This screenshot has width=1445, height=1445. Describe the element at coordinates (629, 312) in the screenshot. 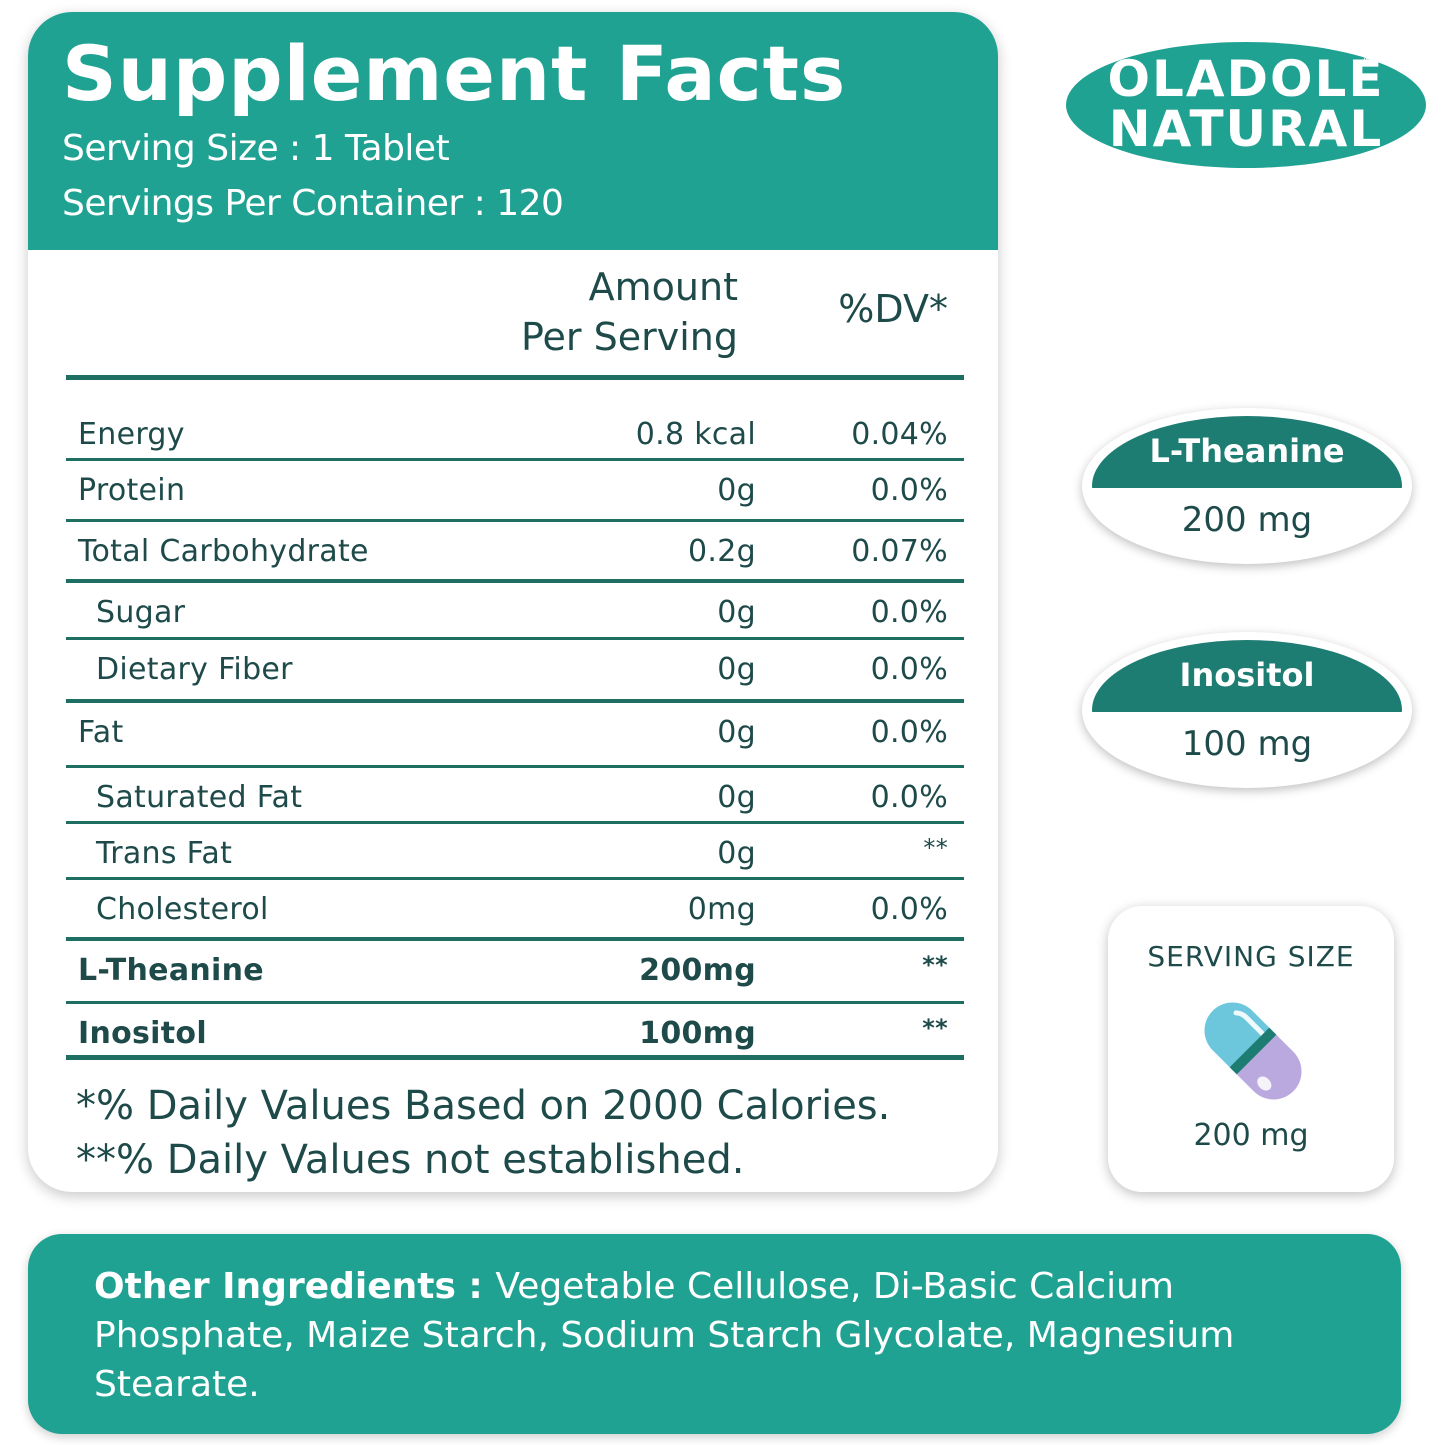

I see `column-header-amount: Amount Per Serving` at that location.